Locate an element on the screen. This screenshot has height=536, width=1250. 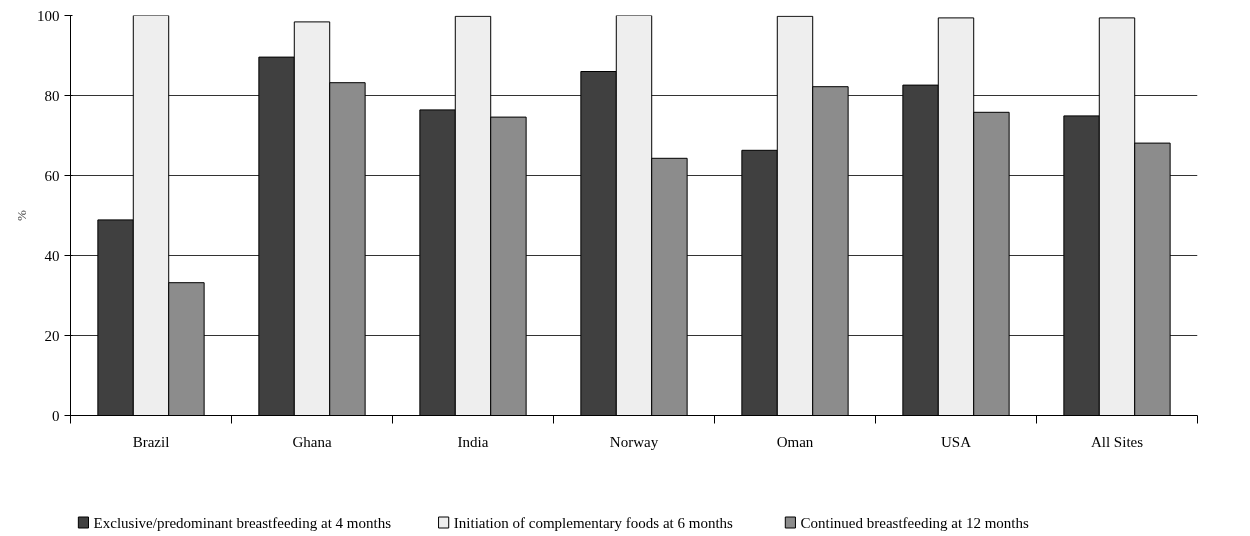
legend-label: Continued breastfeeding at 12 months is located at coordinates (914, 522).